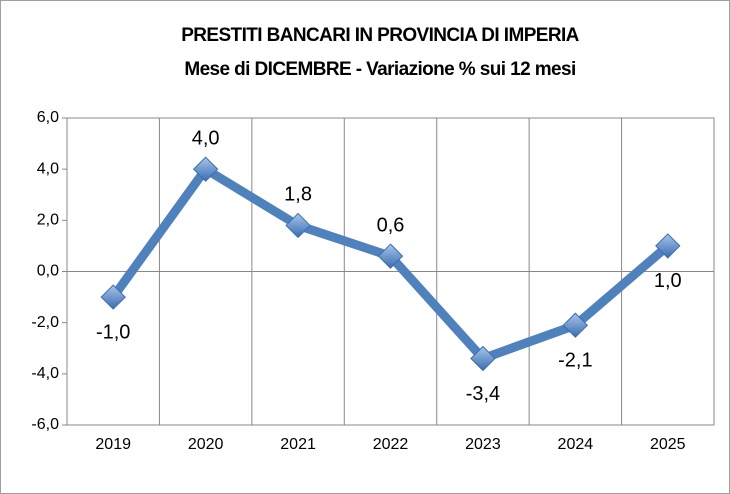 The height and width of the screenshot is (494, 730). What do you see at coordinates (48, 168) in the screenshot?
I see `y-tick-label: 4,0` at bounding box center [48, 168].